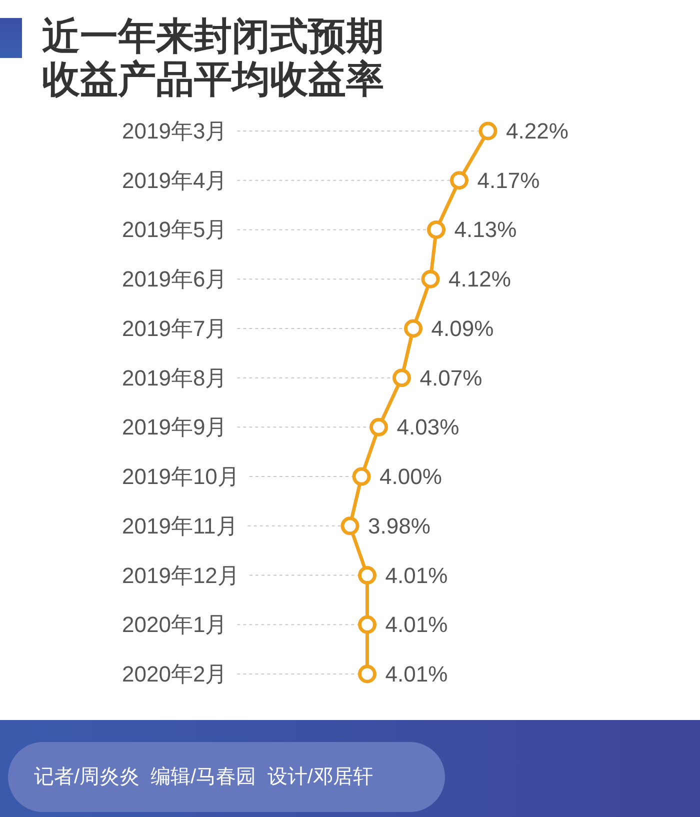 The image size is (700, 817). Describe the element at coordinates (175, 377) in the screenshot. I see `y-tick-label: 2019年8月` at that location.